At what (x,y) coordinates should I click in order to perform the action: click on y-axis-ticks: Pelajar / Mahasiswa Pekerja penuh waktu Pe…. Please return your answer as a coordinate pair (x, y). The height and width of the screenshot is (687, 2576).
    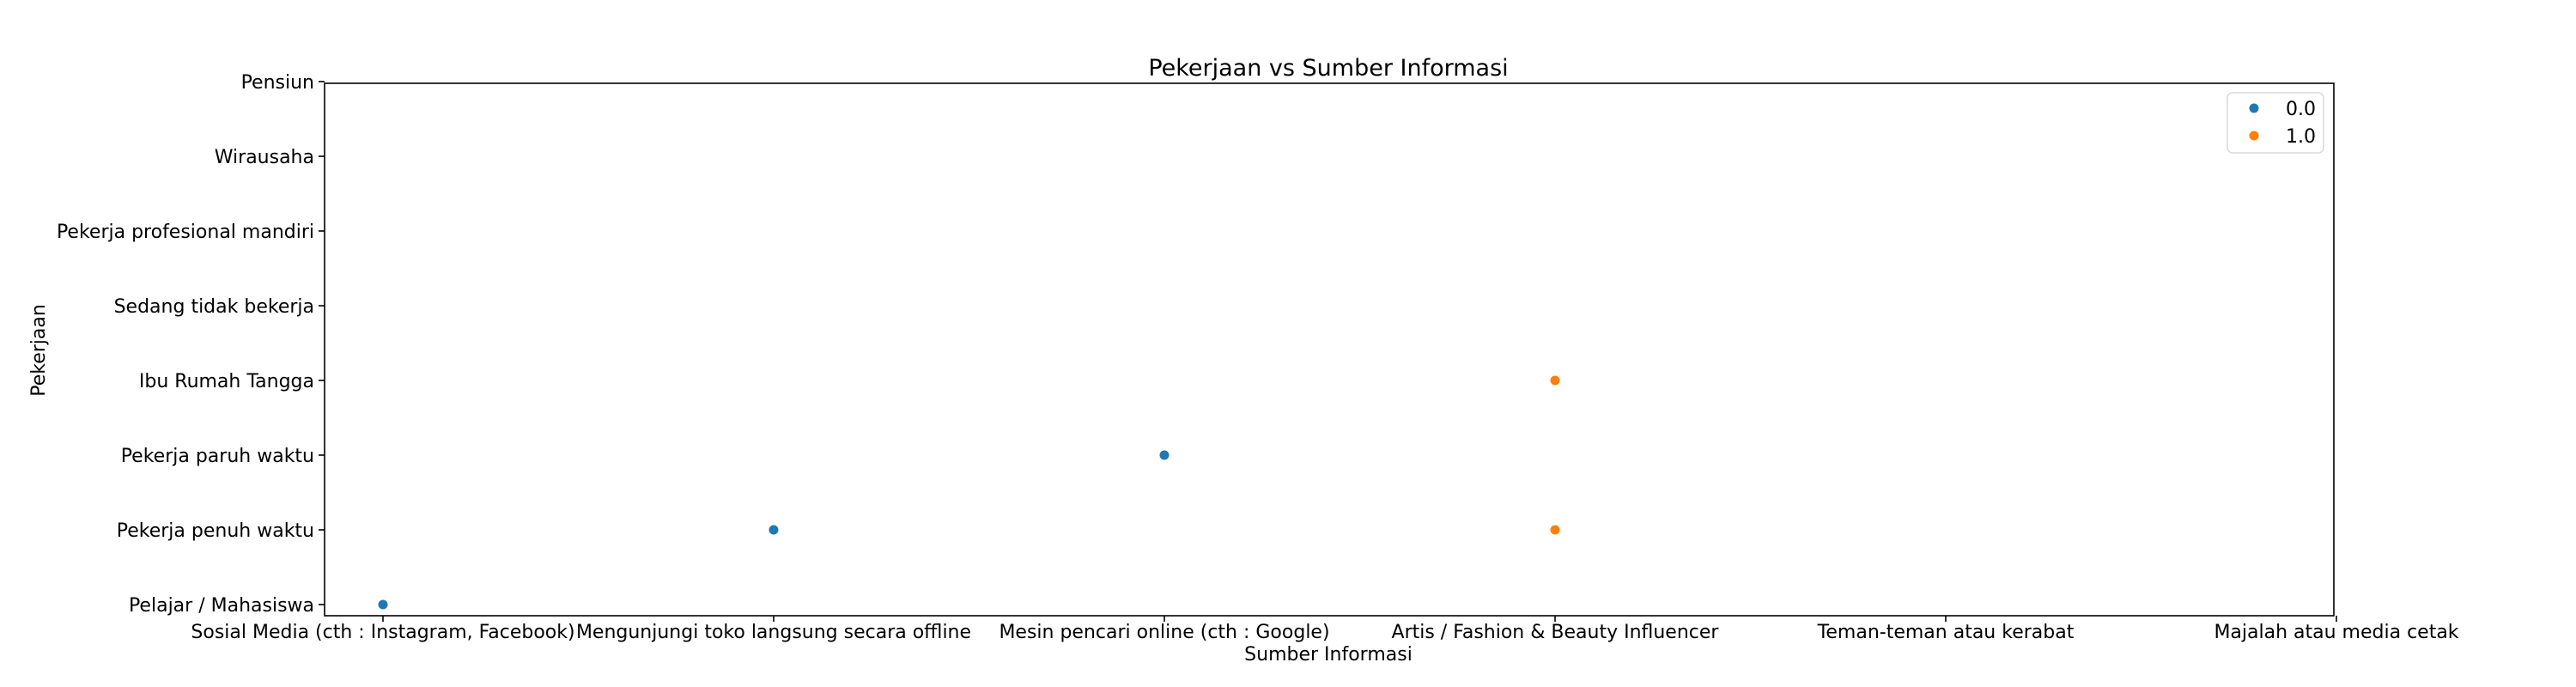
    Looking at the image, I should click on (191, 344).